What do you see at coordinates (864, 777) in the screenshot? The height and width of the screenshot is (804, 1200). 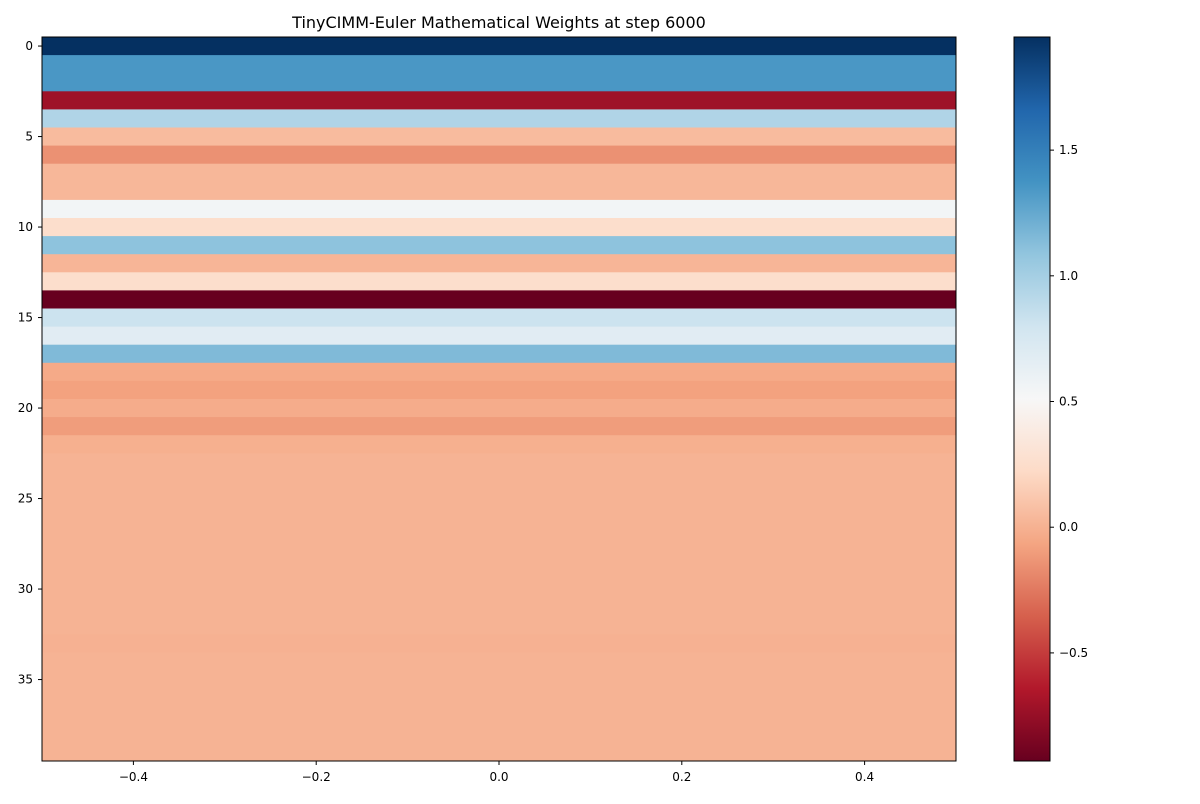 I see `x-tick-label: 0.4` at bounding box center [864, 777].